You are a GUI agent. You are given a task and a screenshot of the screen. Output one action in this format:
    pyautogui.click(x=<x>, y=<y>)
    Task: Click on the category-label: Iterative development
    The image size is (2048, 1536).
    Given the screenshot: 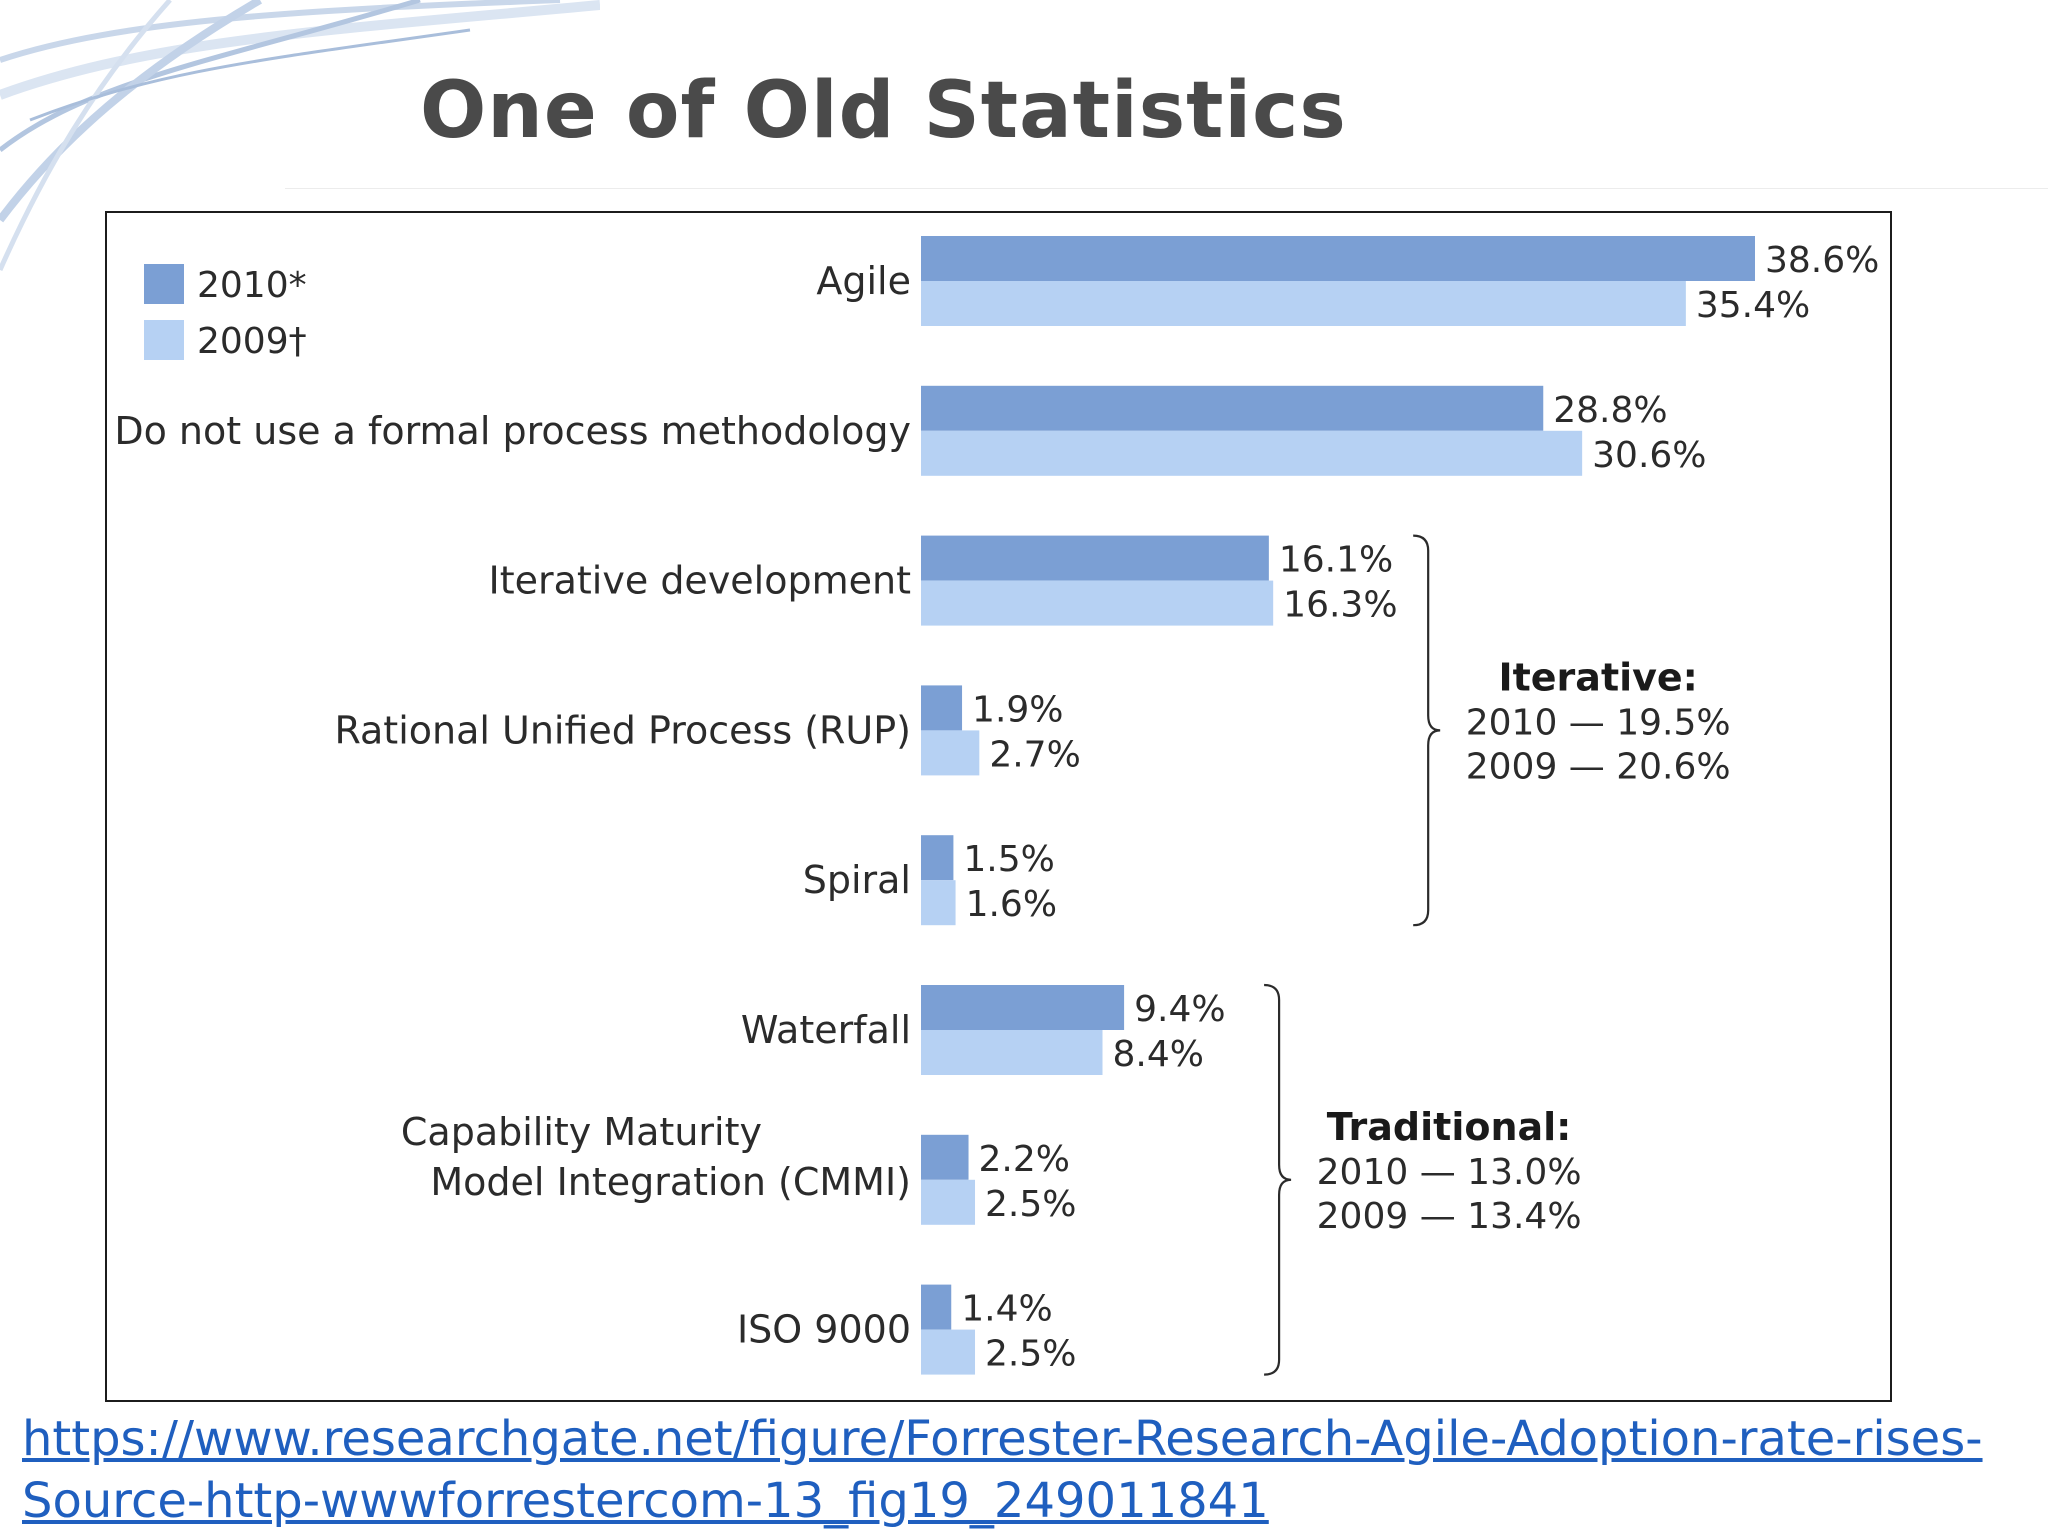 What is the action you would take?
    pyautogui.click(x=700, y=581)
    